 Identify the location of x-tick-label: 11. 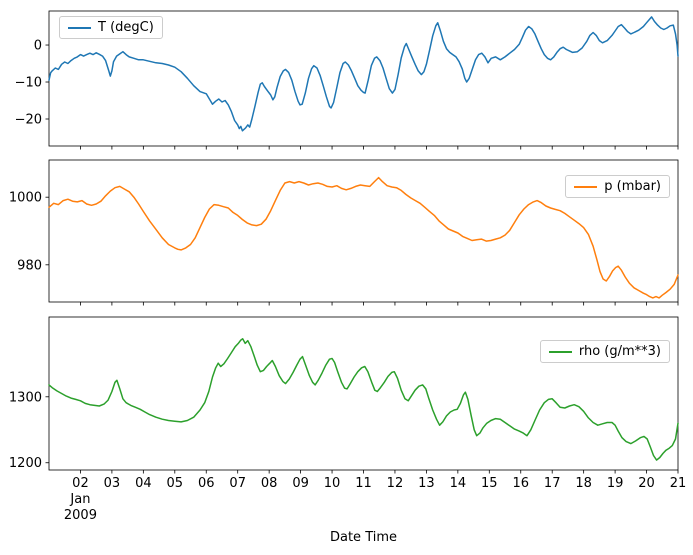
(363, 483).